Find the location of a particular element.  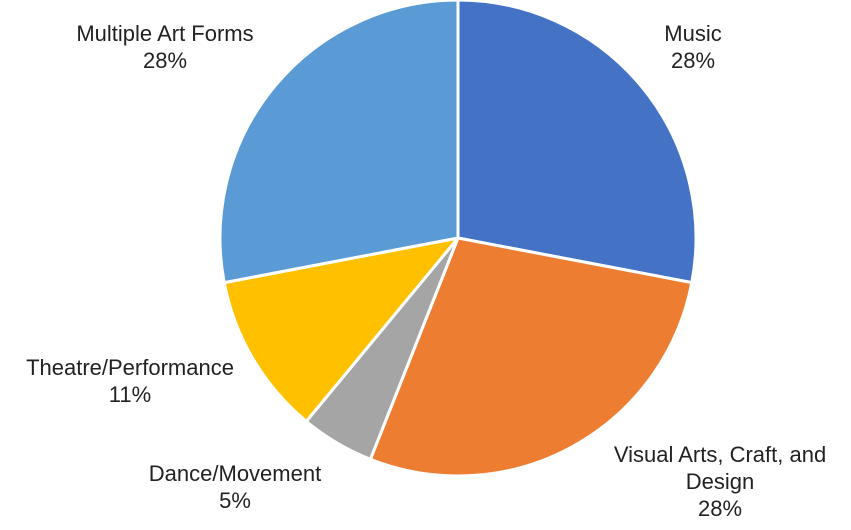

slice-value-label: 5% is located at coordinates (235, 500).